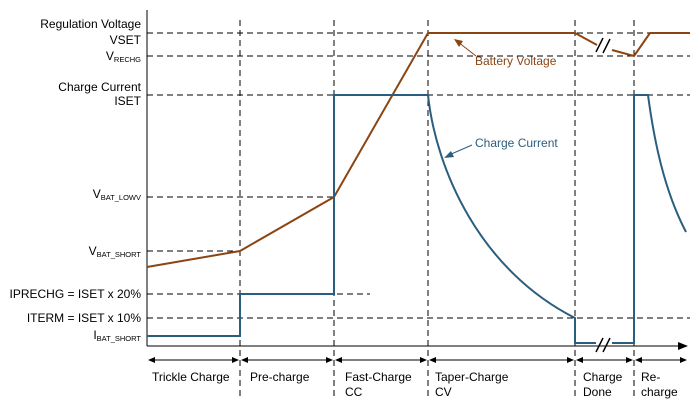 The width and height of the screenshot is (697, 405). I want to click on iprechg-label: IPRECHG = ISET x 20%, so click(76, 294).